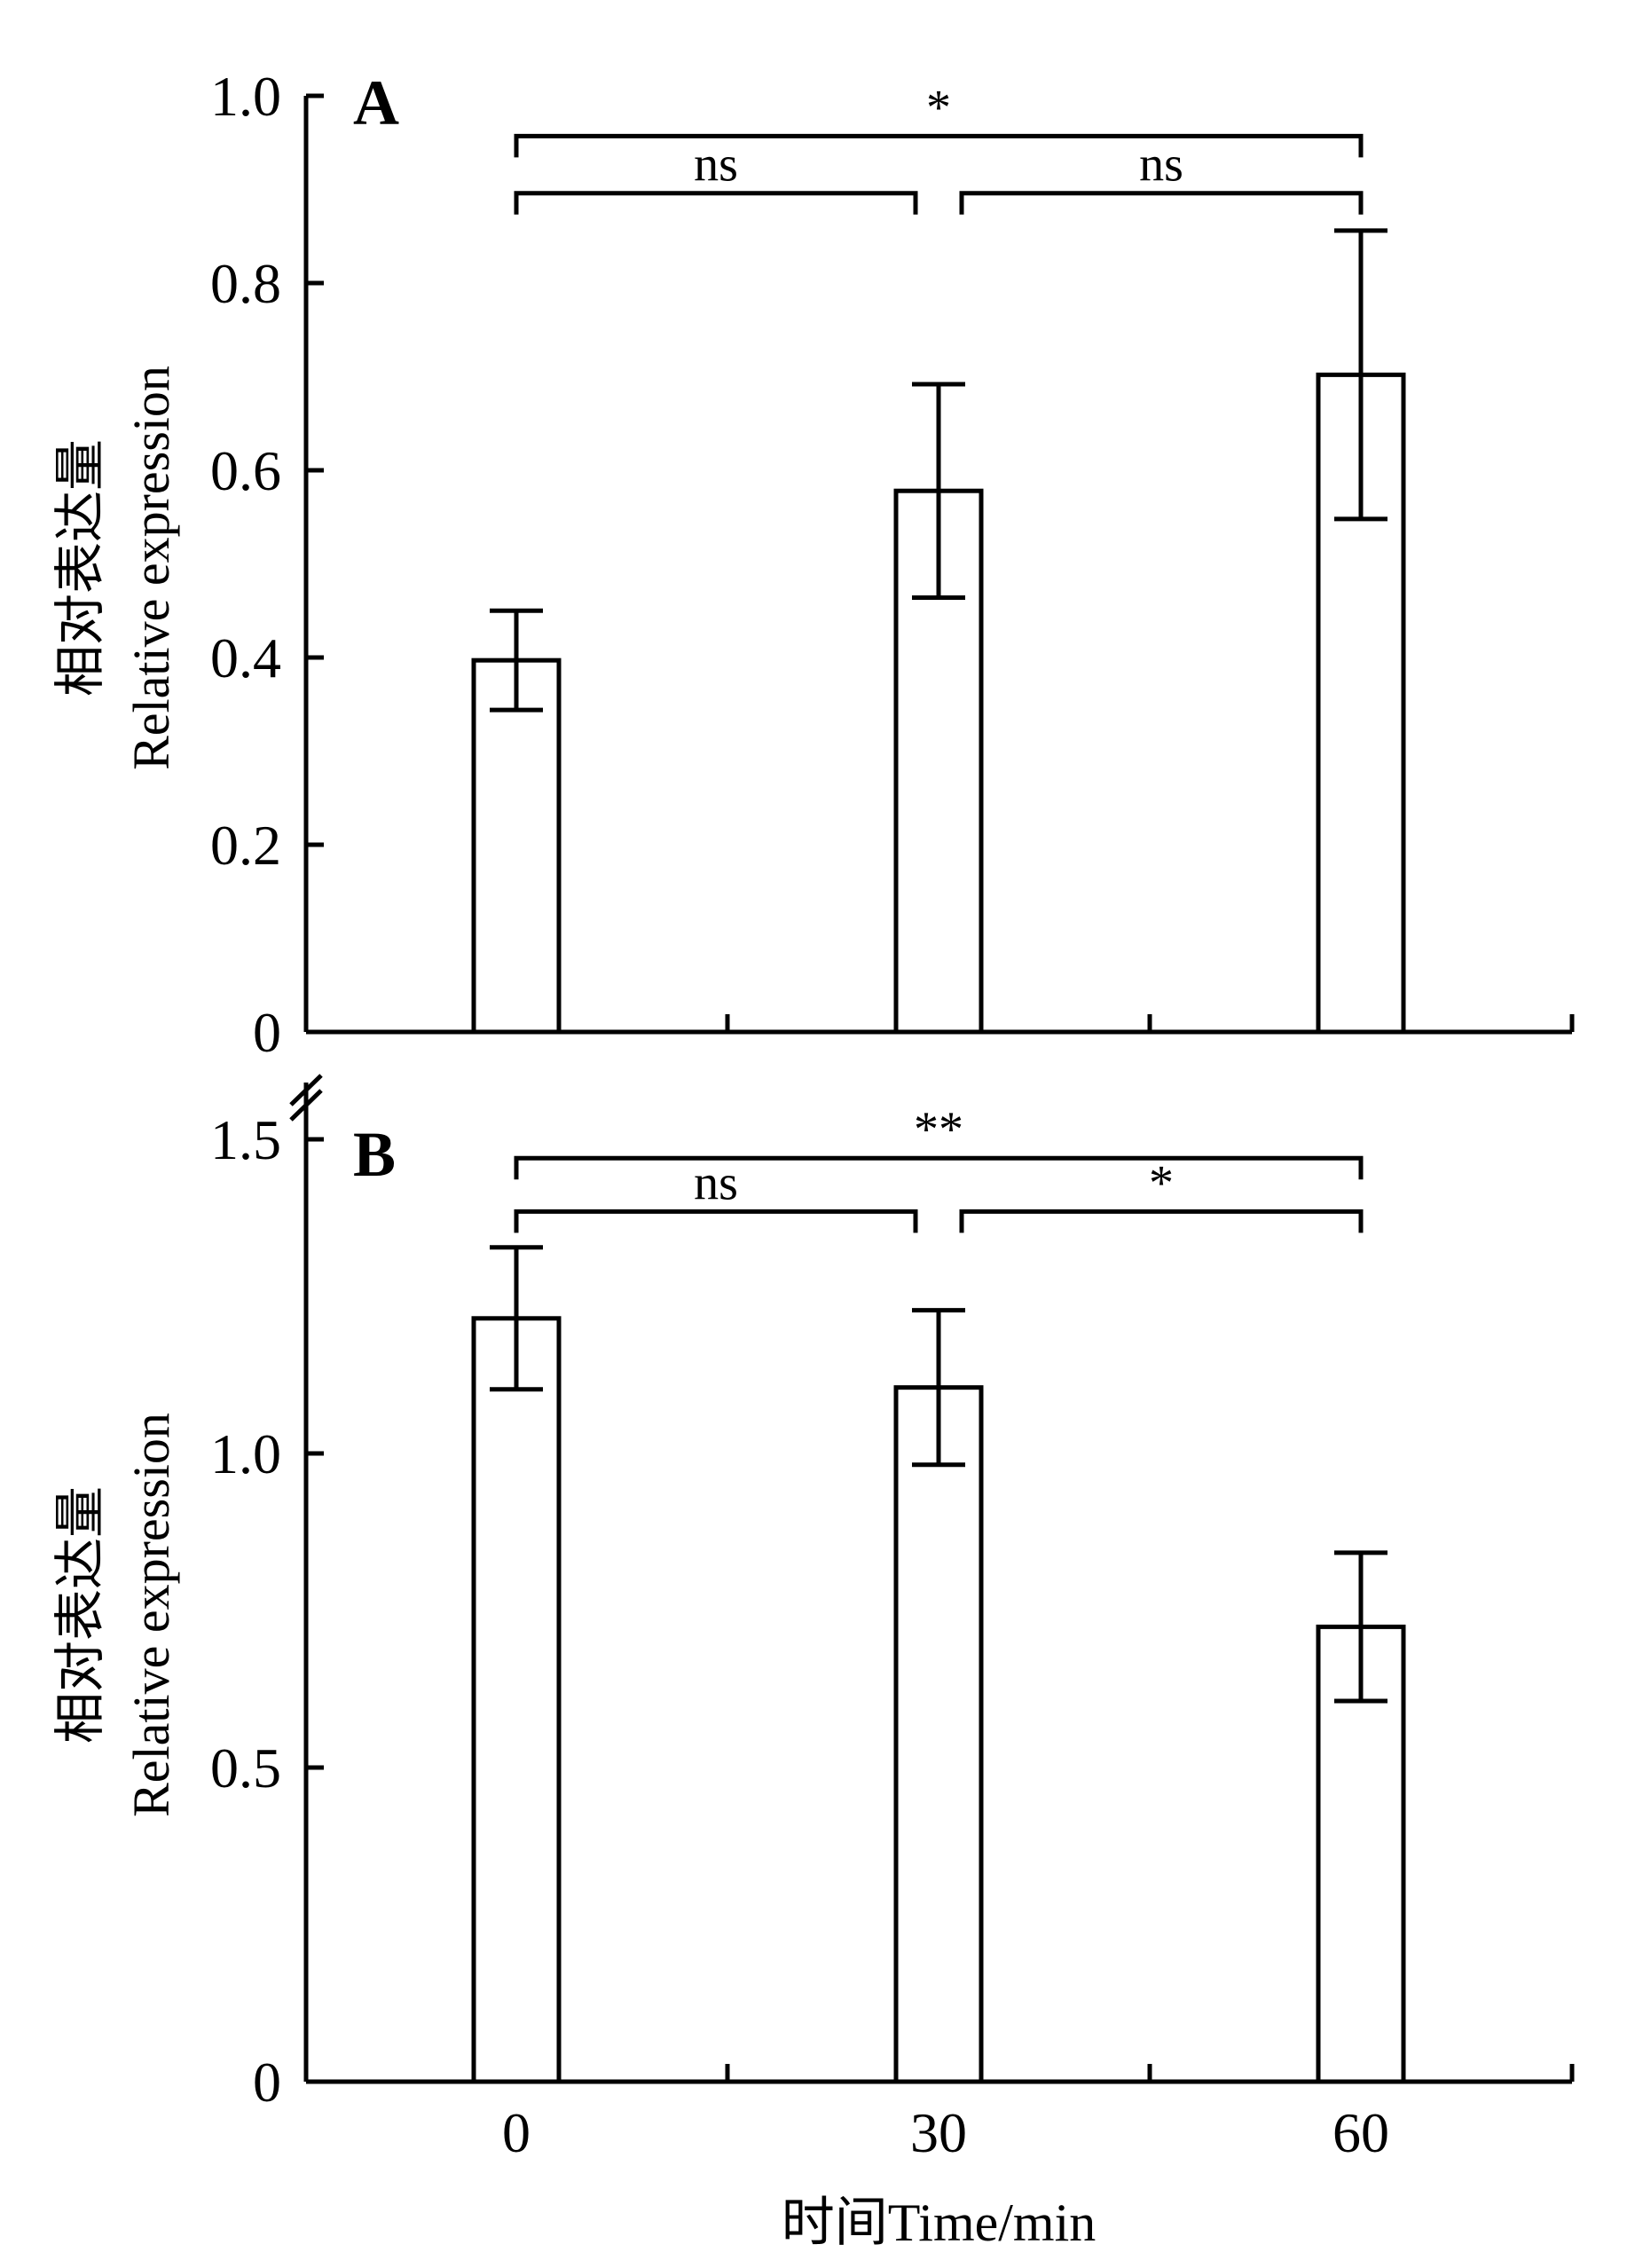  Describe the element at coordinates (376, 102) in the screenshot. I see `panel-a-label: A` at that location.